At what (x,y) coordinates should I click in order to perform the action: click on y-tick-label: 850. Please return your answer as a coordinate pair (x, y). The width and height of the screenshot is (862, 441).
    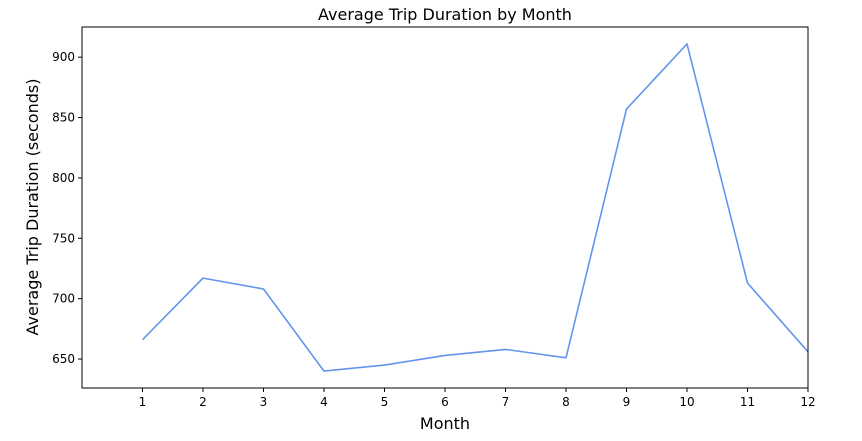
    Looking at the image, I should click on (63, 118).